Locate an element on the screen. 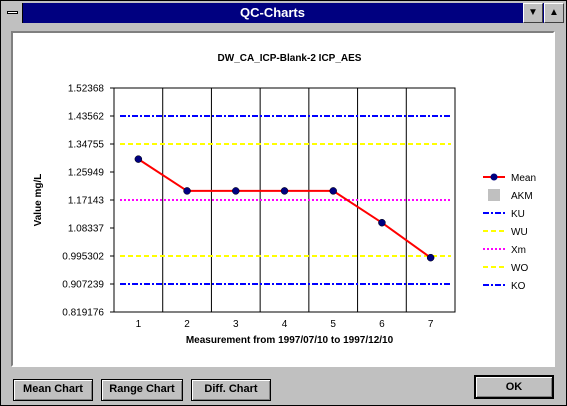 The image size is (567, 406). system-menu-button is located at coordinates (13, 13).